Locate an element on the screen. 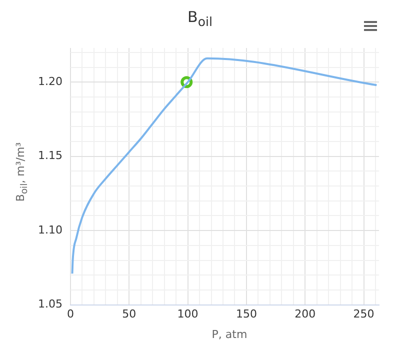 This screenshot has width=400, height=359. y-tick-label: 1.20 is located at coordinates (50, 81).